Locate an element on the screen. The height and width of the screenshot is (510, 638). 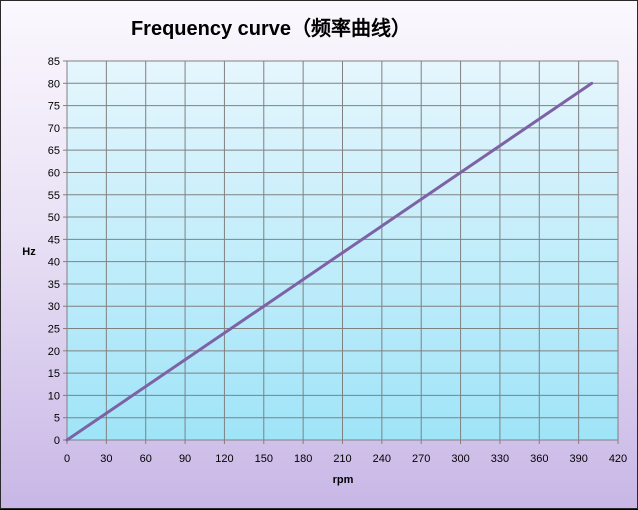
x-tick-label: 420 is located at coordinates (618, 459).